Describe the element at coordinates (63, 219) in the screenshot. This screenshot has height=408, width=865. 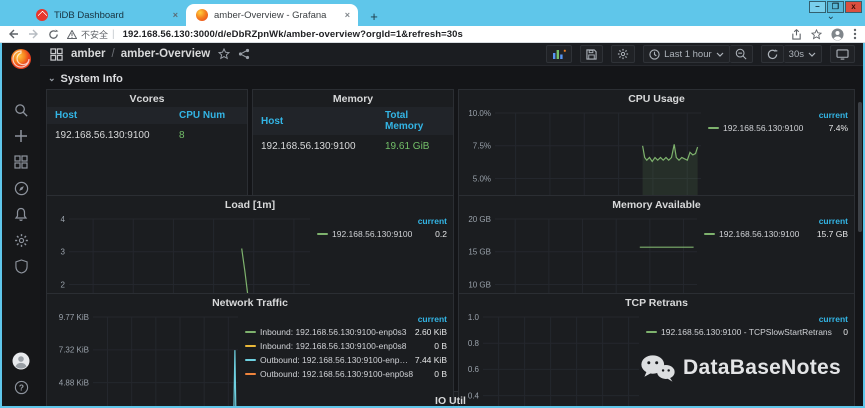
I see `svg-text: 4` at that location.